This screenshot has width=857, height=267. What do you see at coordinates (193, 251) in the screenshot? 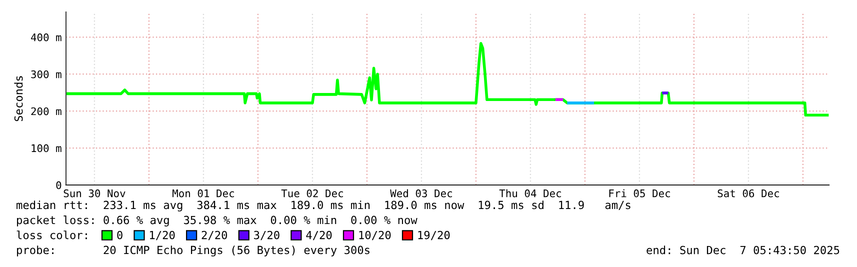
I see `text: probe: 20 ICMP Echo Pings (56 Bytes) every 300s` at bounding box center [193, 251].